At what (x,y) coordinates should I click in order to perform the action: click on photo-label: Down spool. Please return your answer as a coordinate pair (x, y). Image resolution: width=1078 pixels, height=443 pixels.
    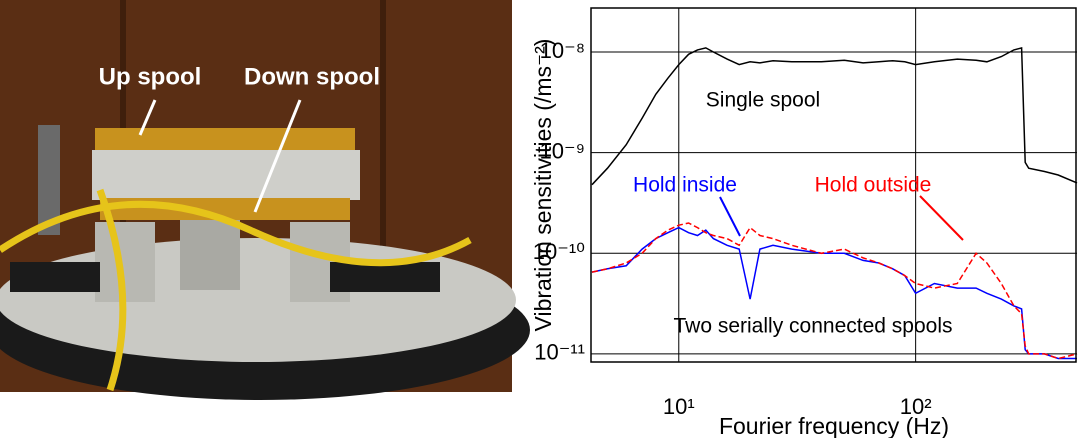
    Looking at the image, I should click on (312, 76).